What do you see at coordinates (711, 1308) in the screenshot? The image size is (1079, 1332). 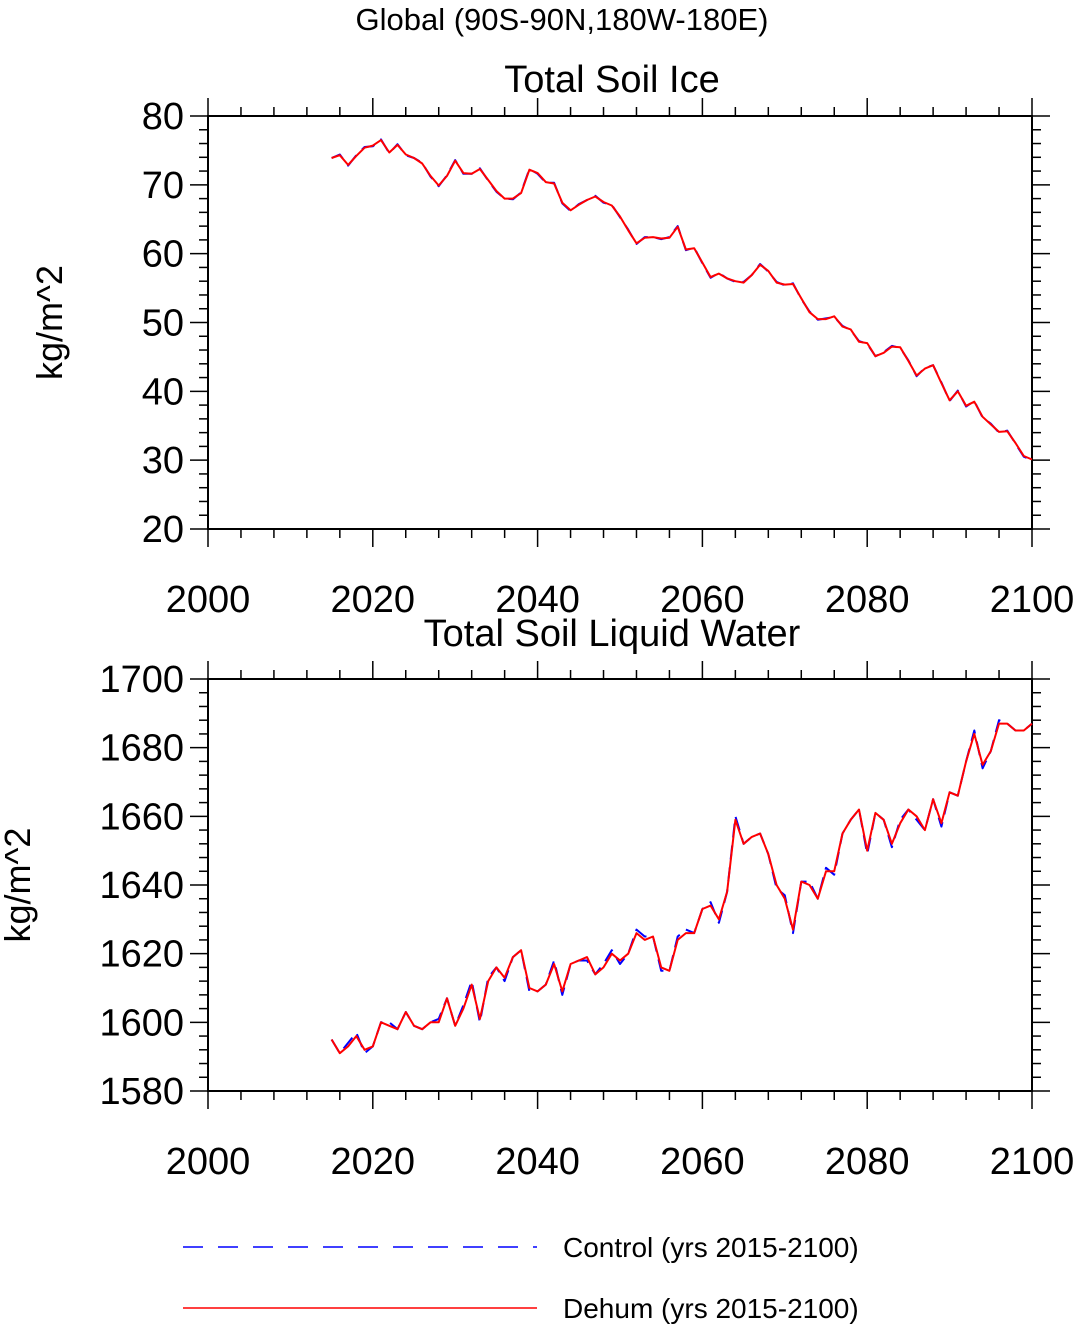 I see `legend-label-dehum: Dehum (yrs 2015-2100)` at bounding box center [711, 1308].